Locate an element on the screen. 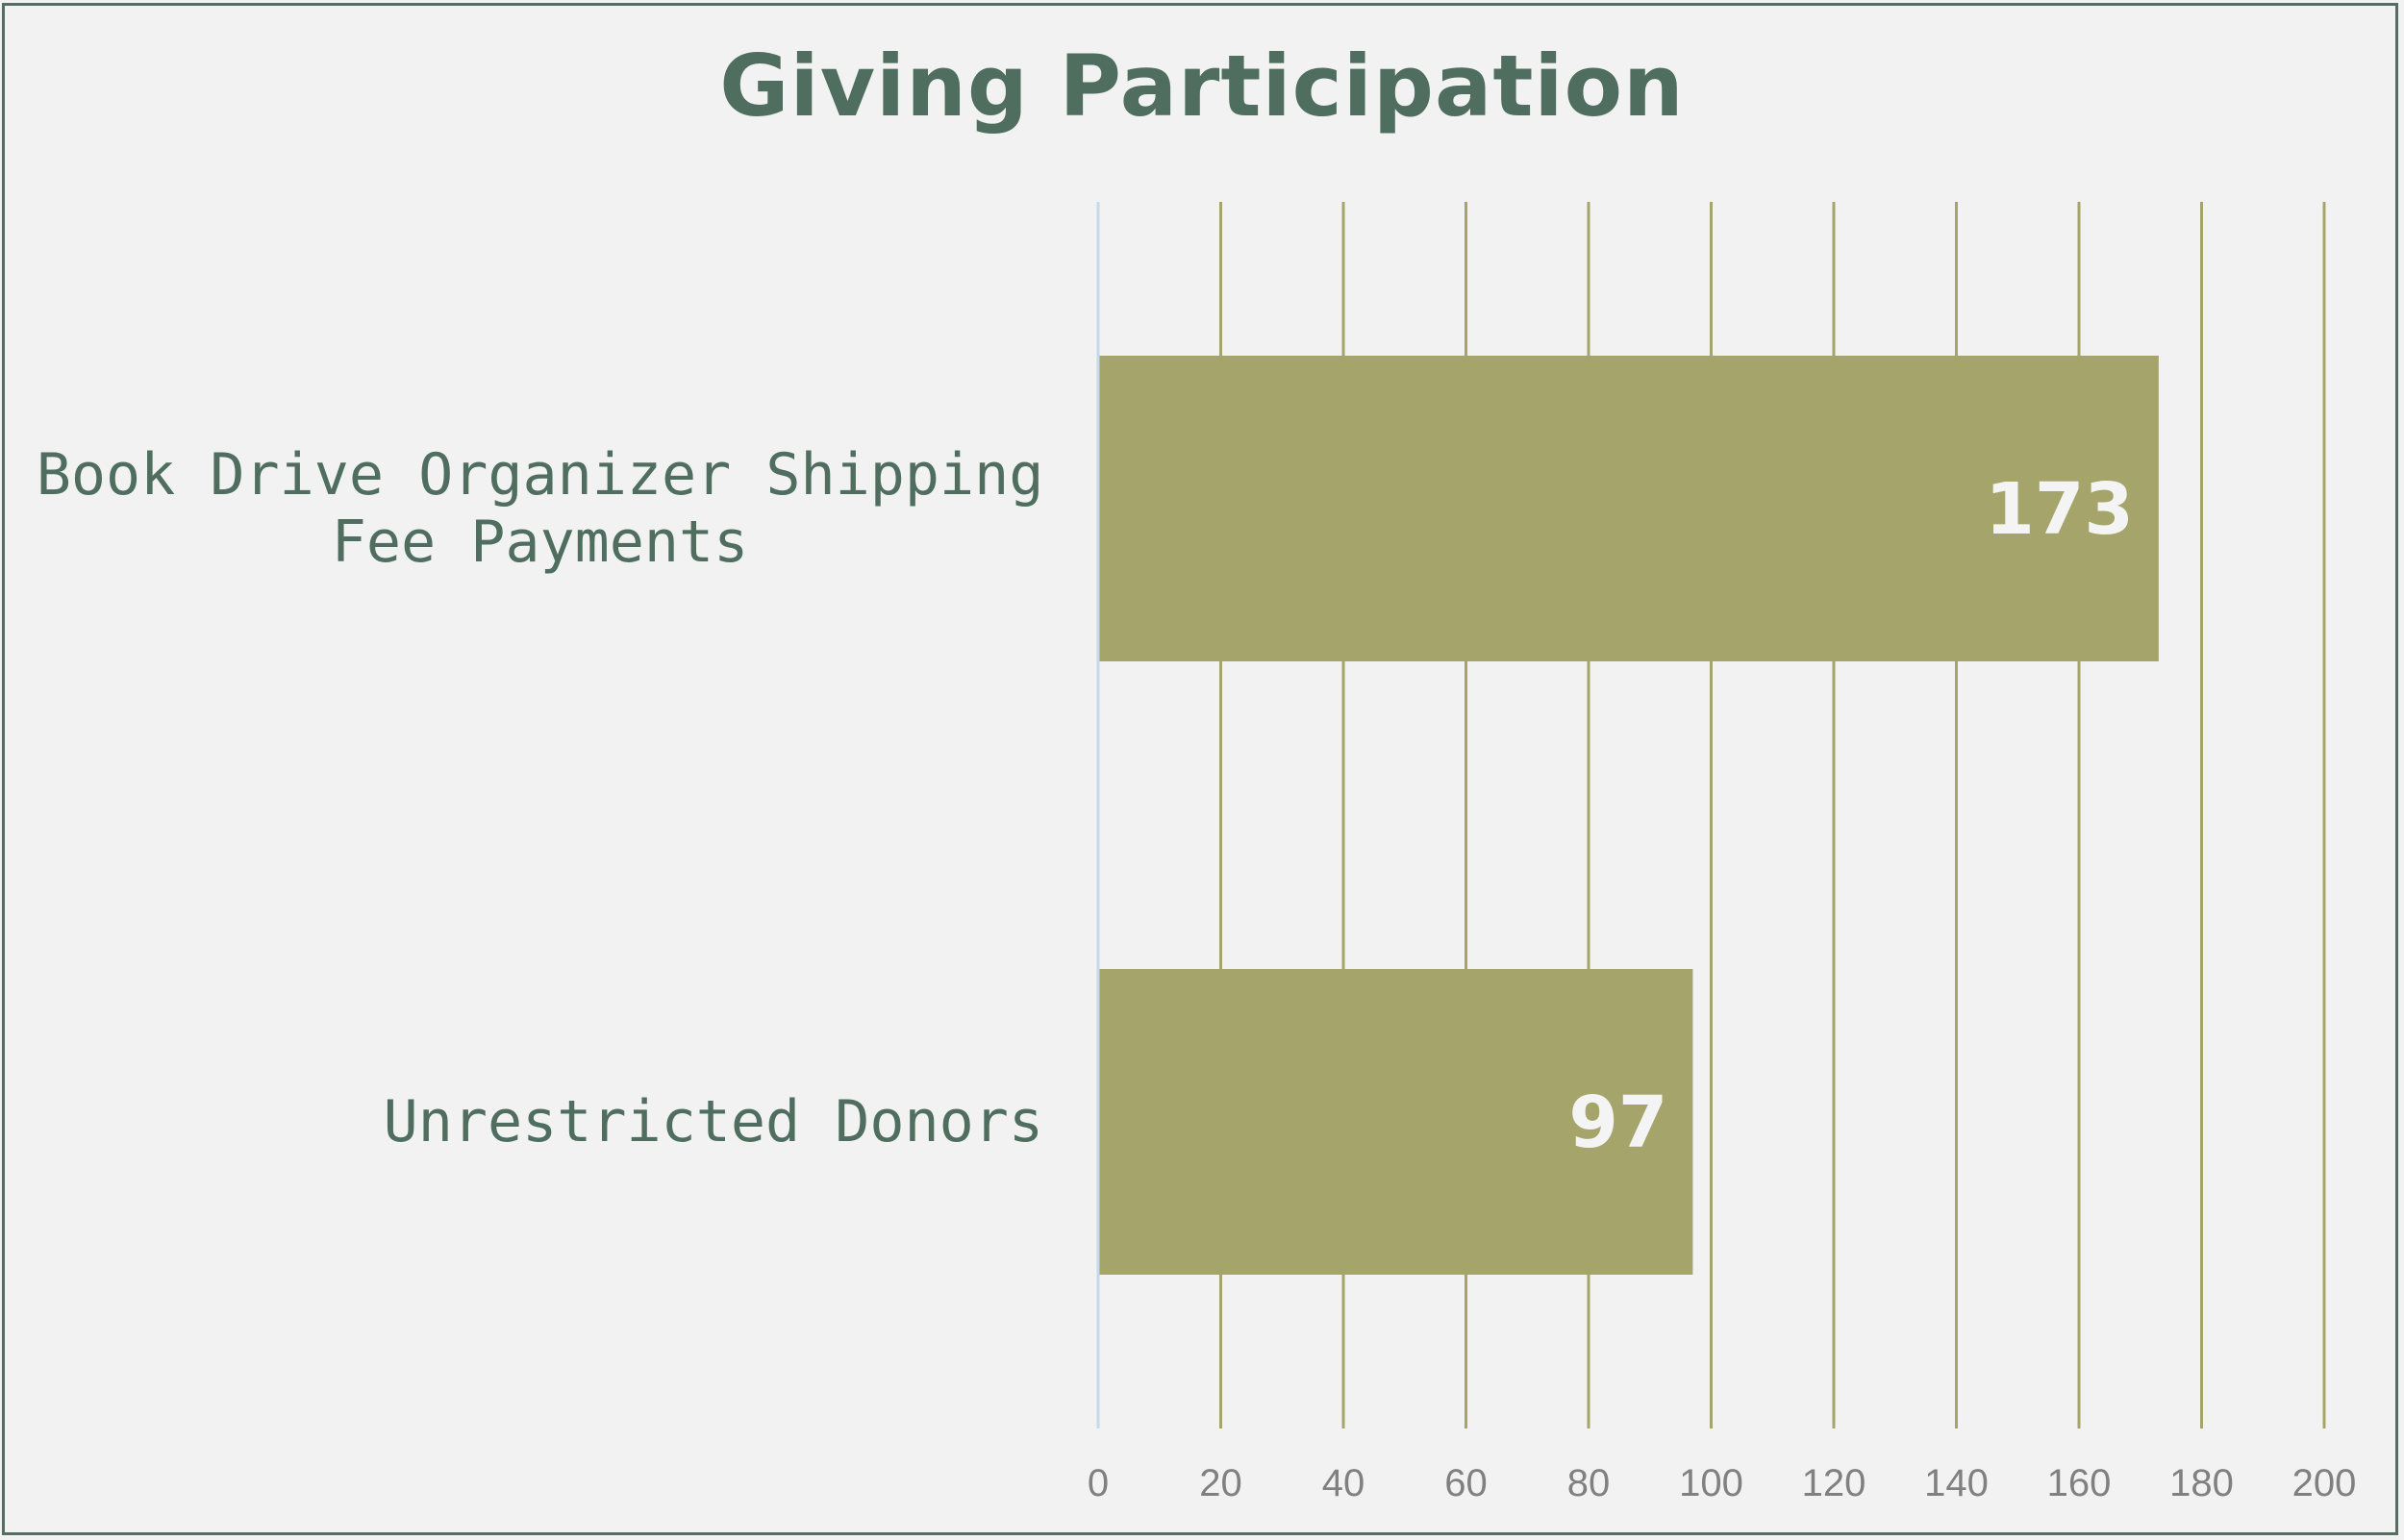  x-tick-label: 0 is located at coordinates (1098, 1483).